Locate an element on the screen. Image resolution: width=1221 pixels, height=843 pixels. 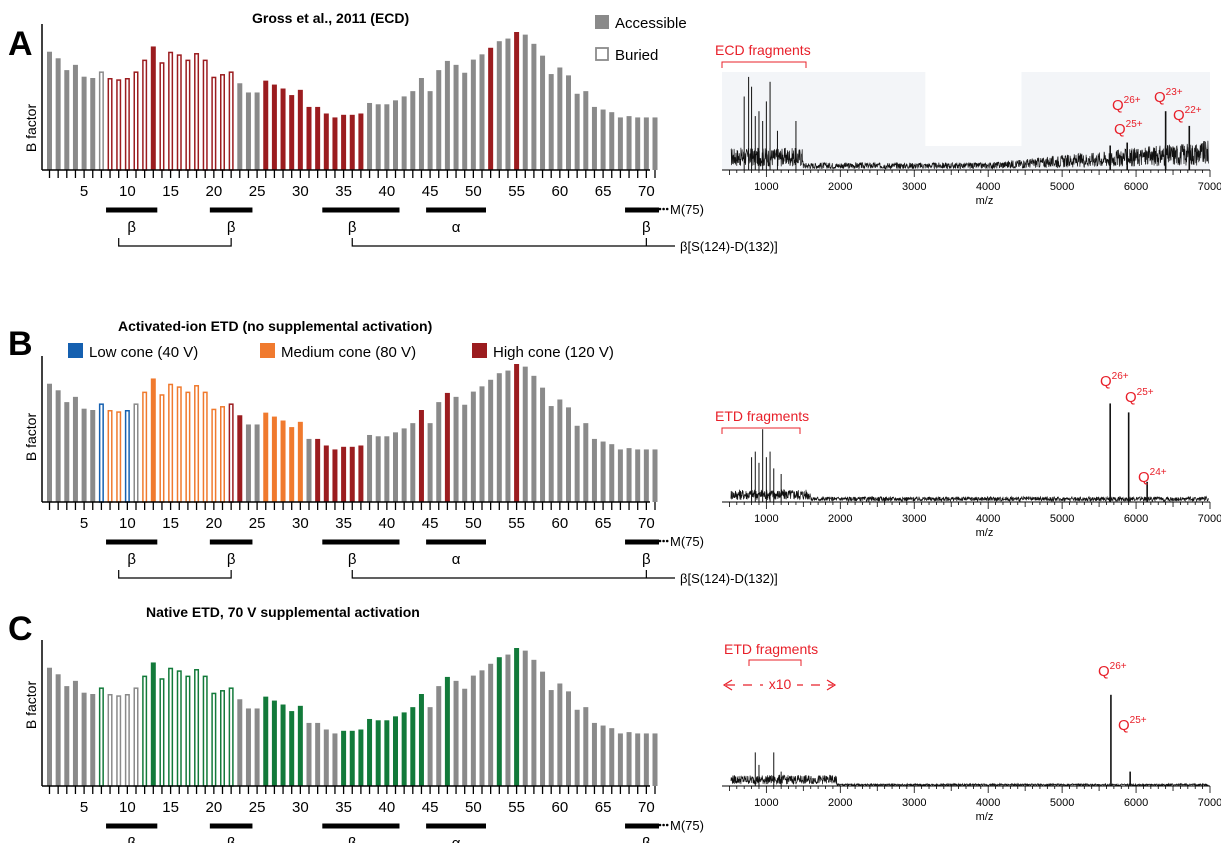
spectrum-tick-label: 4000 is located at coordinates (988, 803).